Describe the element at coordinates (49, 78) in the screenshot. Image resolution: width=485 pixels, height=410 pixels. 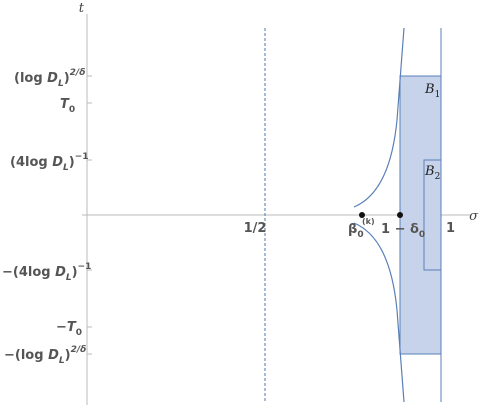
I see `tick-label-logd-pow-pos: (log DL)2/δ` at that location.